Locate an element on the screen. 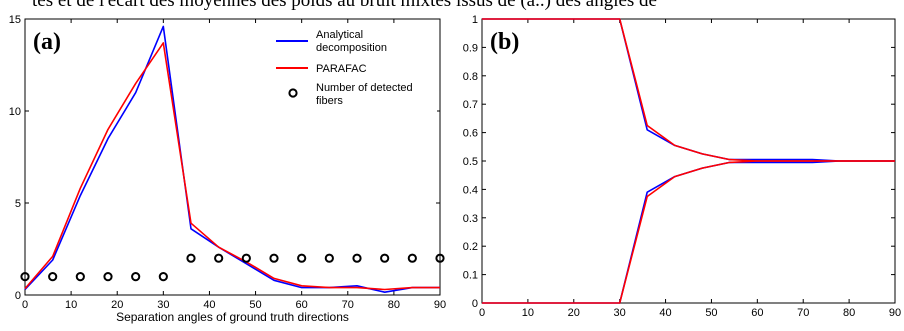 This screenshot has height=331, width=904. y-tick-label: 1 is located at coordinates (475, 20).